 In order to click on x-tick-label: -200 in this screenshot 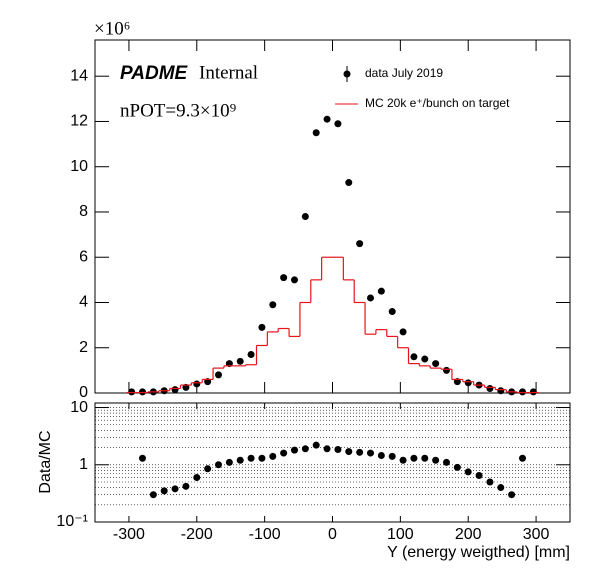, I will do `click(197, 534)`.